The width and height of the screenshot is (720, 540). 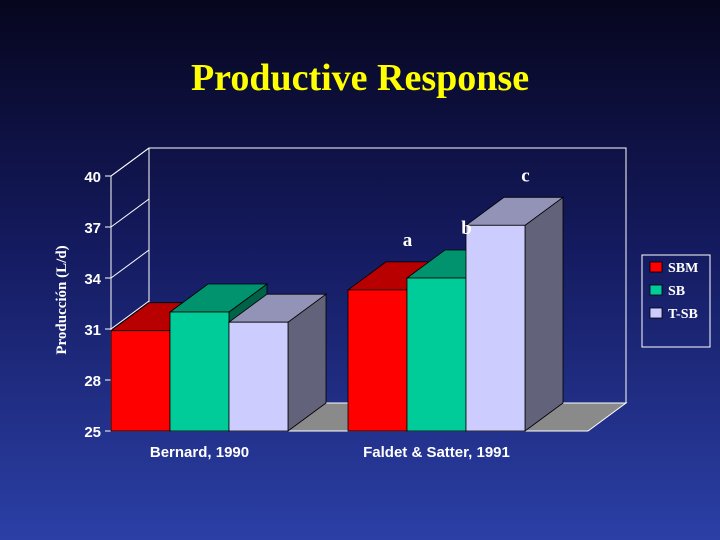 I want to click on y-tick-label: 31, so click(x=92, y=330).